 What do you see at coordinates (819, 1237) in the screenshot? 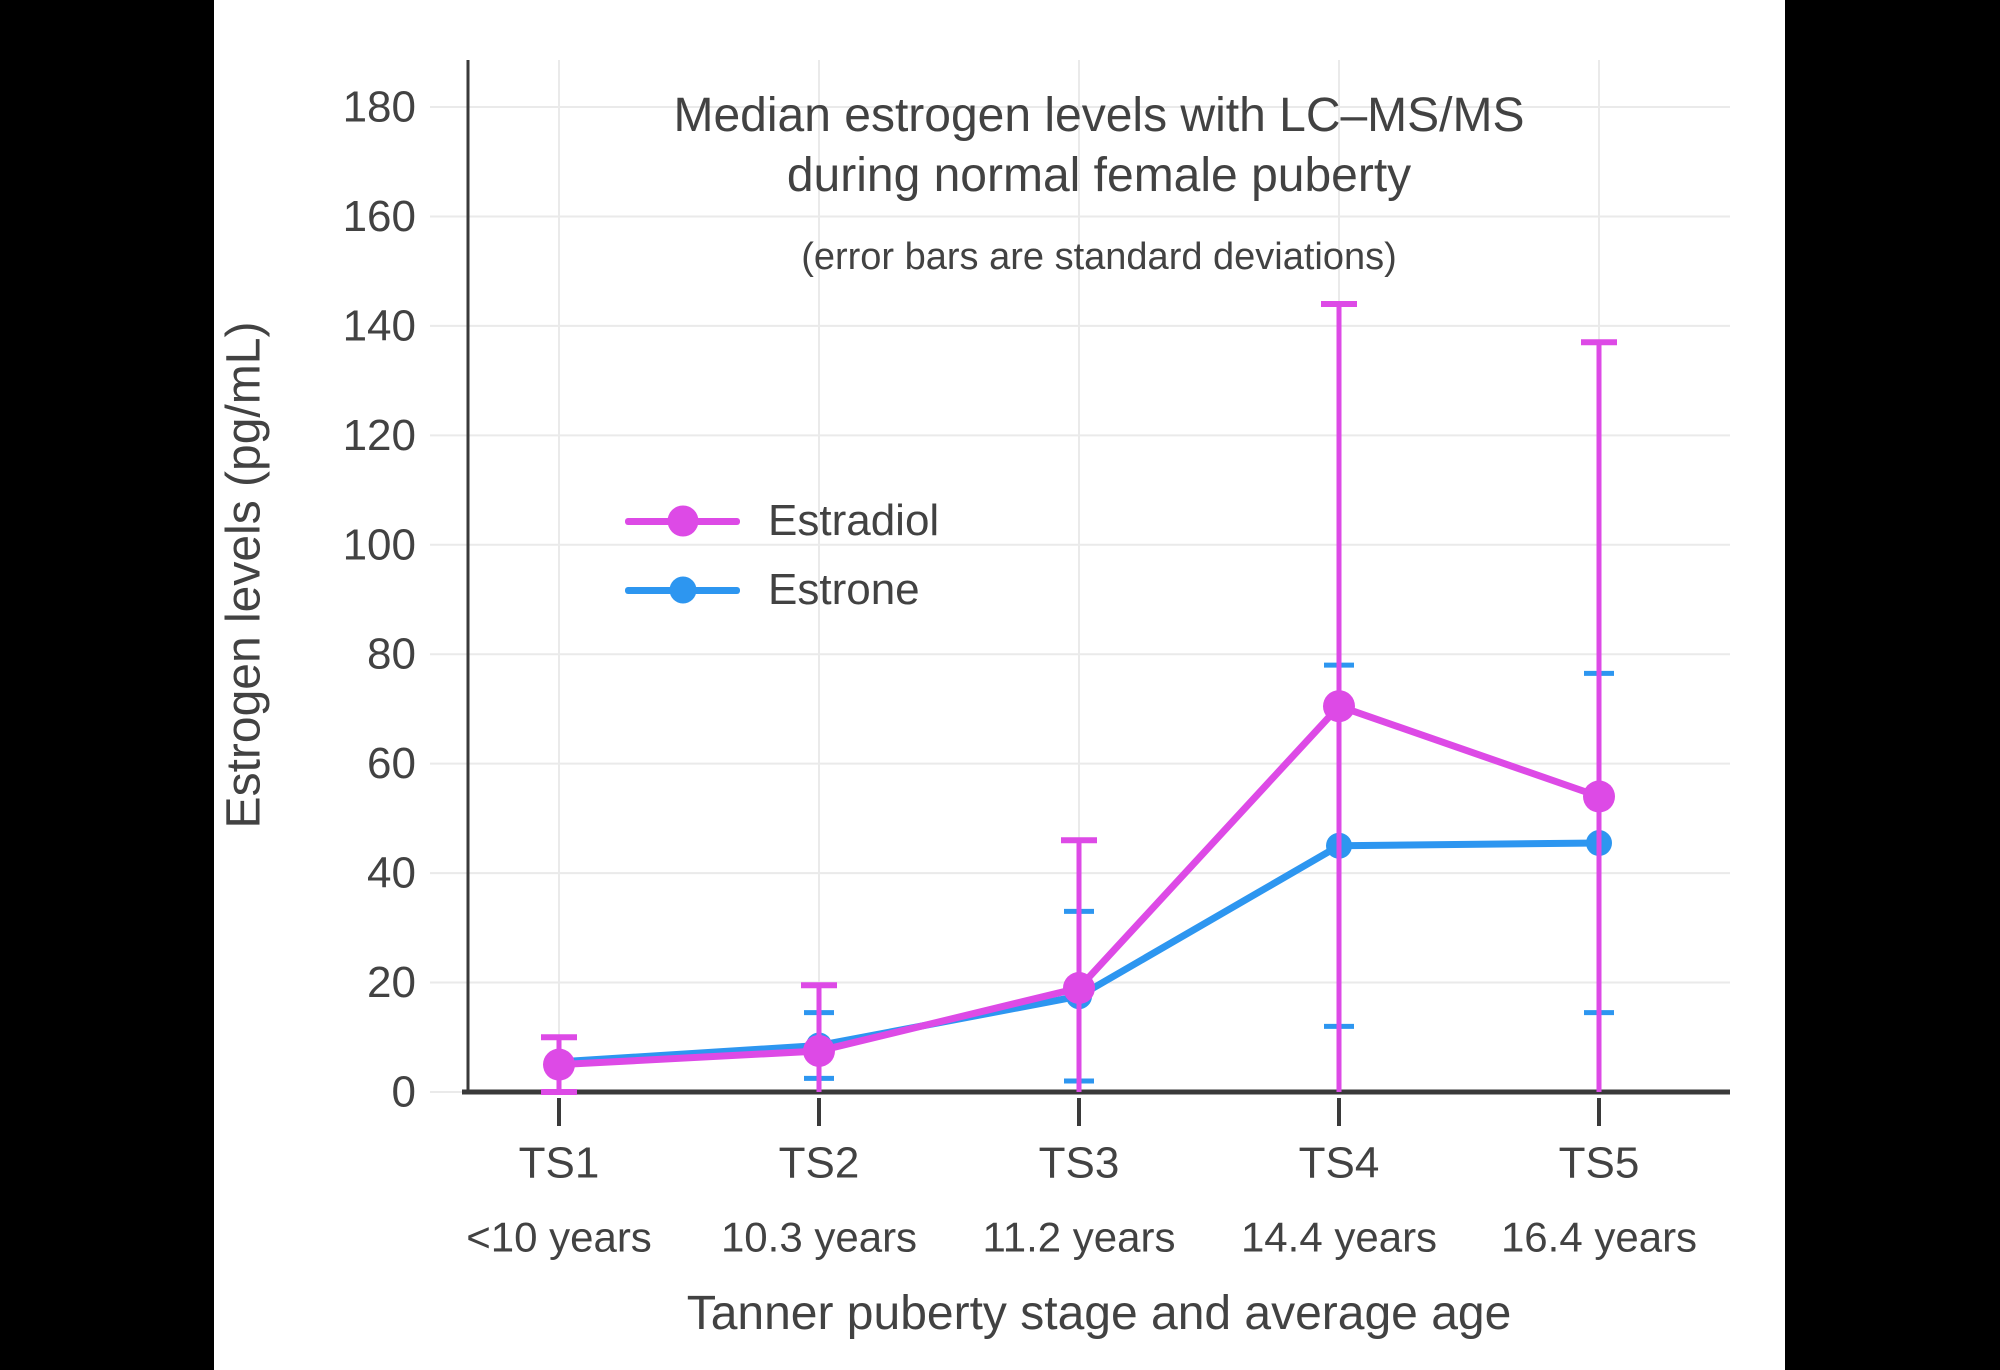
I see `x-tick-label-age: 10.3 years` at bounding box center [819, 1237].